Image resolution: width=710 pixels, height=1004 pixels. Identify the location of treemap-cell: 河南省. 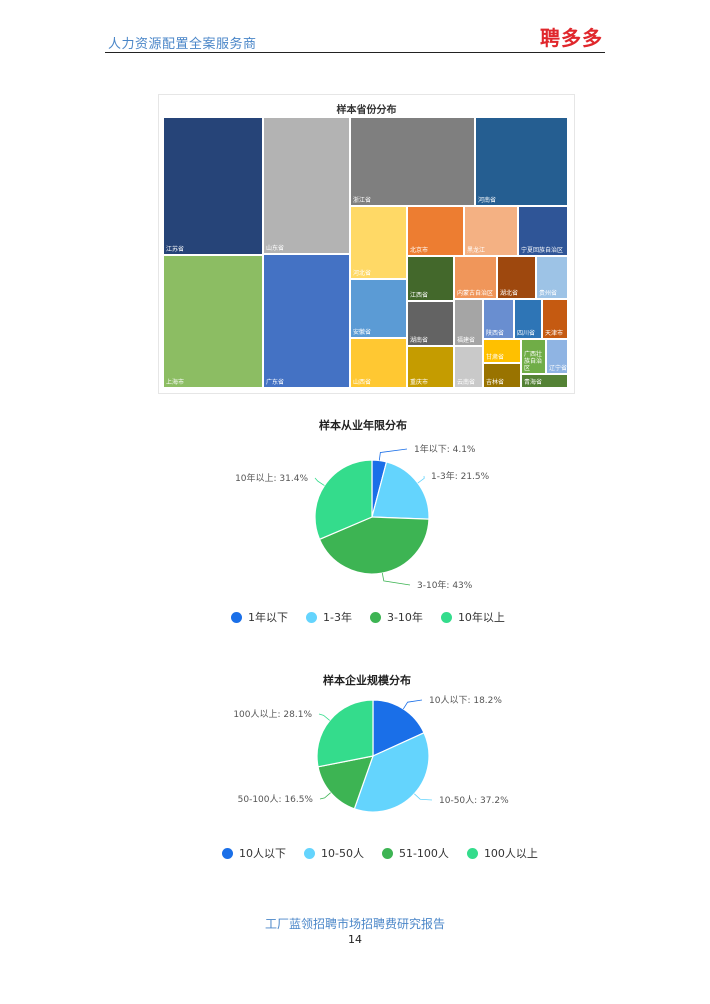
(521, 161).